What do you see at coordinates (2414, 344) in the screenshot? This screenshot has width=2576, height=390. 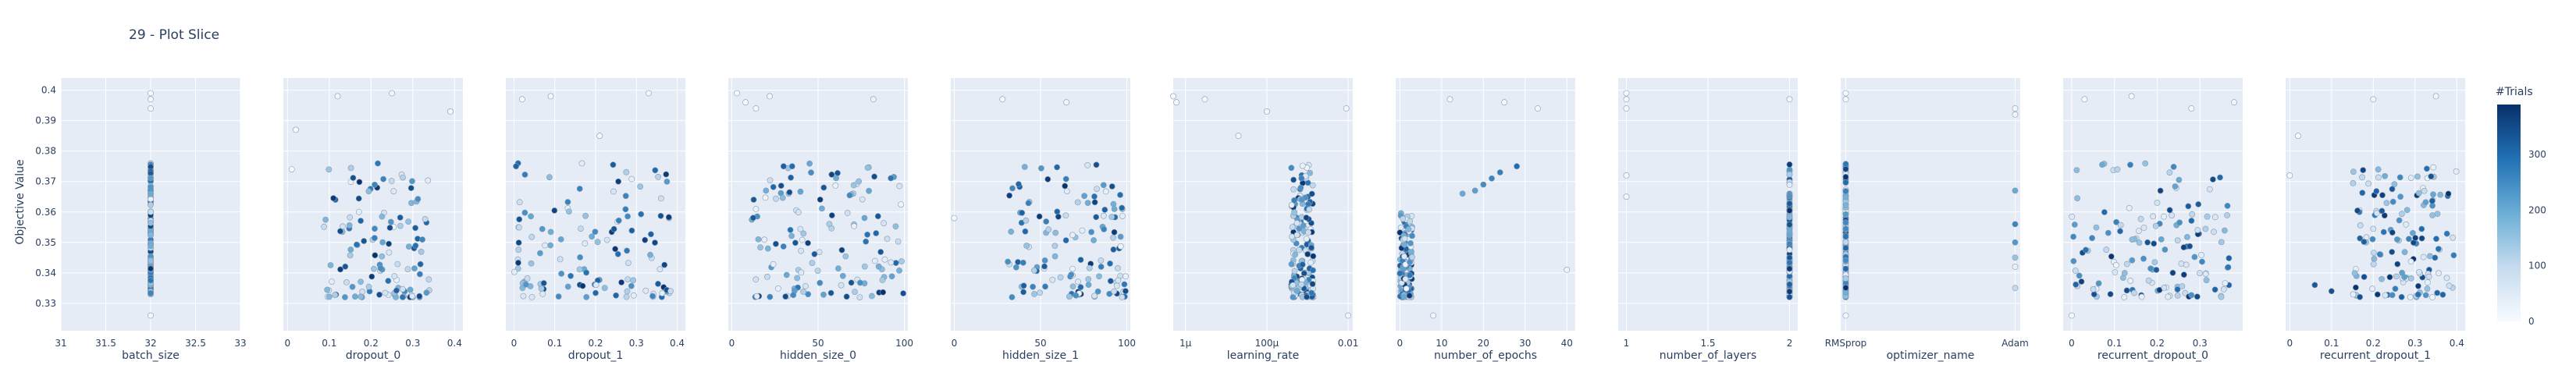 I see `x-tick-label: 0.3` at bounding box center [2414, 344].